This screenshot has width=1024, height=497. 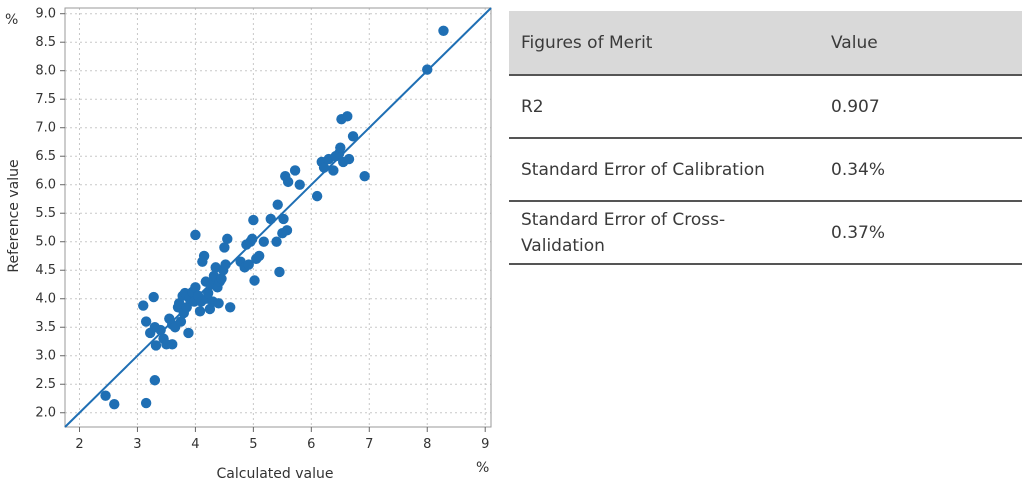 What do you see at coordinates (485, 444) in the screenshot?
I see `x-tick-label: 9` at bounding box center [485, 444].